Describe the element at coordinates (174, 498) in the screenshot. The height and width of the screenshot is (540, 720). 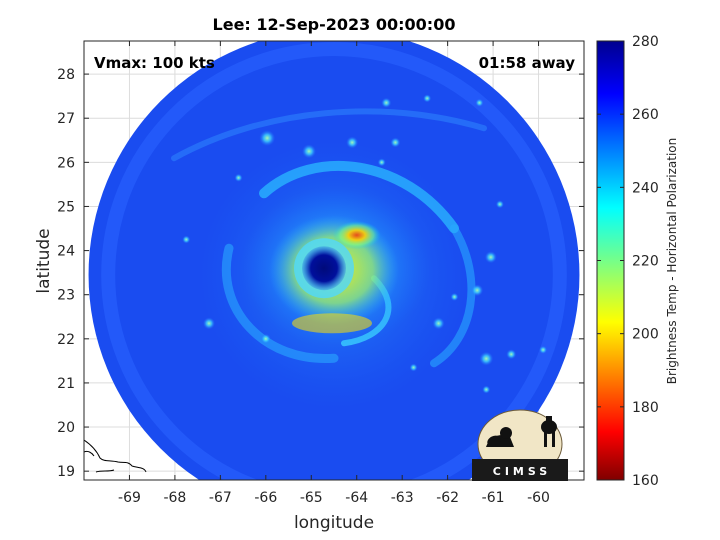
I see `x-tick-label-1: -68` at that location.